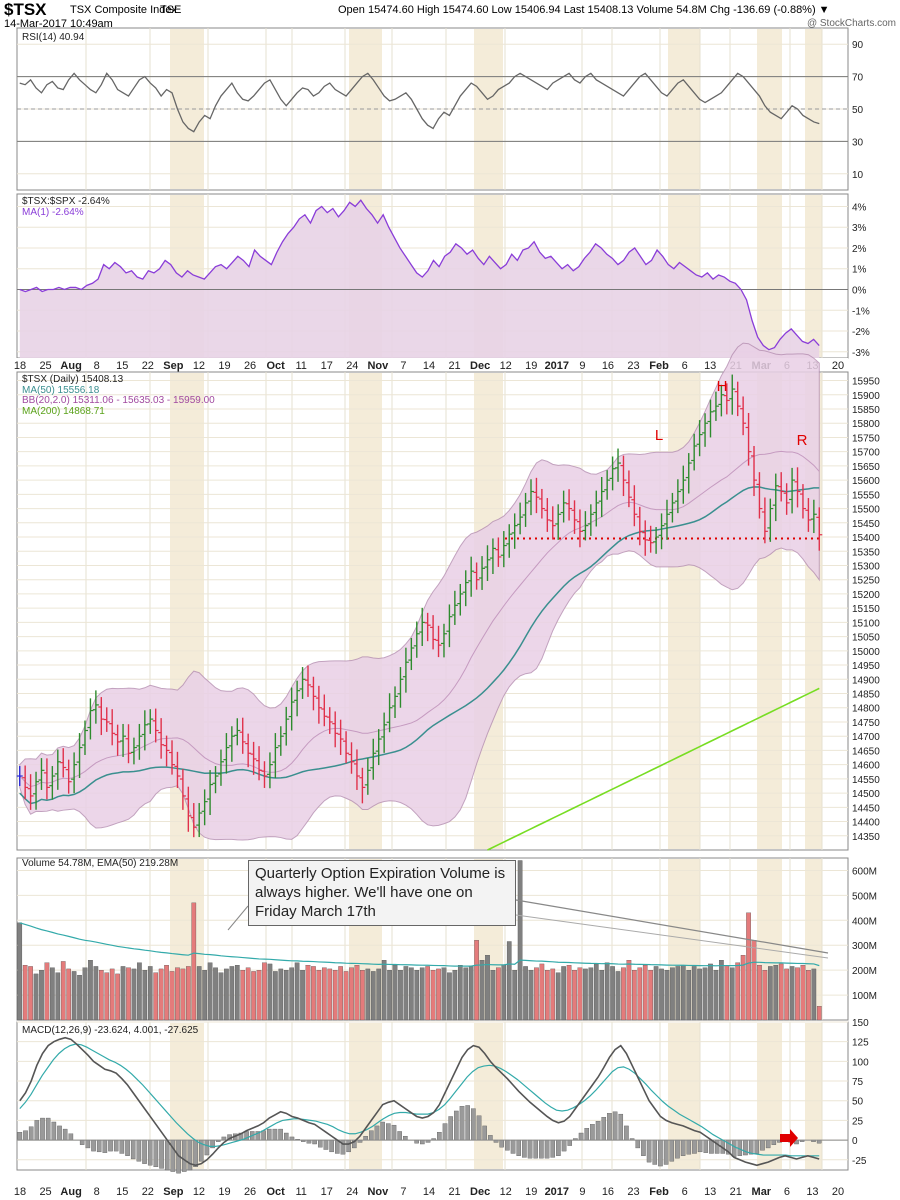 The height and width of the screenshot is (1200, 900). I want to click on x-axis-top-tick-0: 18, so click(20, 366).